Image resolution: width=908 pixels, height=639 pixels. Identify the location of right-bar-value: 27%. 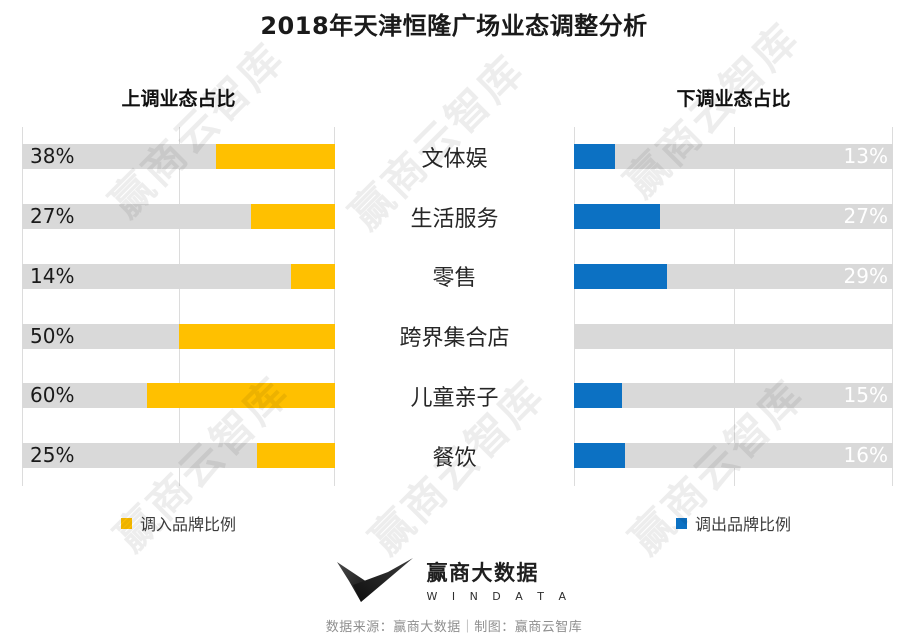
(865, 216).